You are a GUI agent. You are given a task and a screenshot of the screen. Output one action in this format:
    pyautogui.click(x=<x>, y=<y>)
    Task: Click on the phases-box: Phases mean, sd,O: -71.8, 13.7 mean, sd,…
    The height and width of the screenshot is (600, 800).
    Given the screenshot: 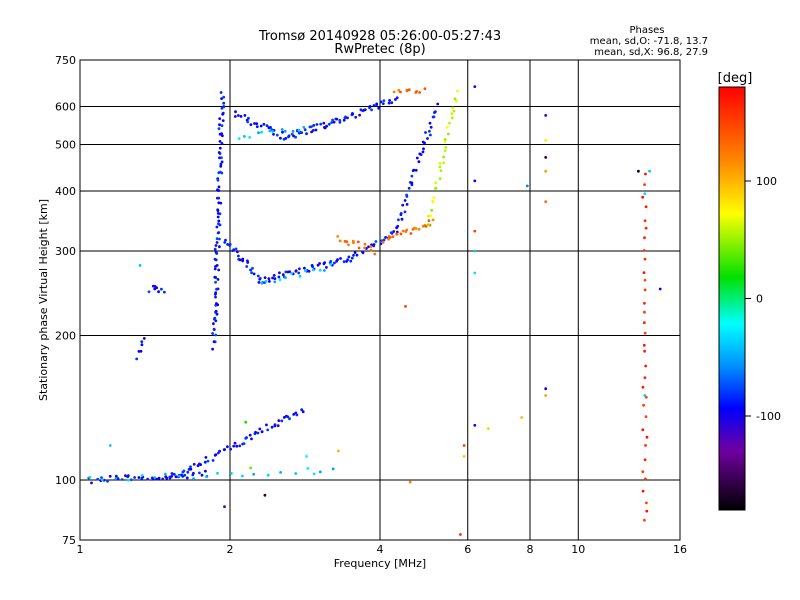 What is the action you would take?
    pyautogui.click(x=649, y=41)
    